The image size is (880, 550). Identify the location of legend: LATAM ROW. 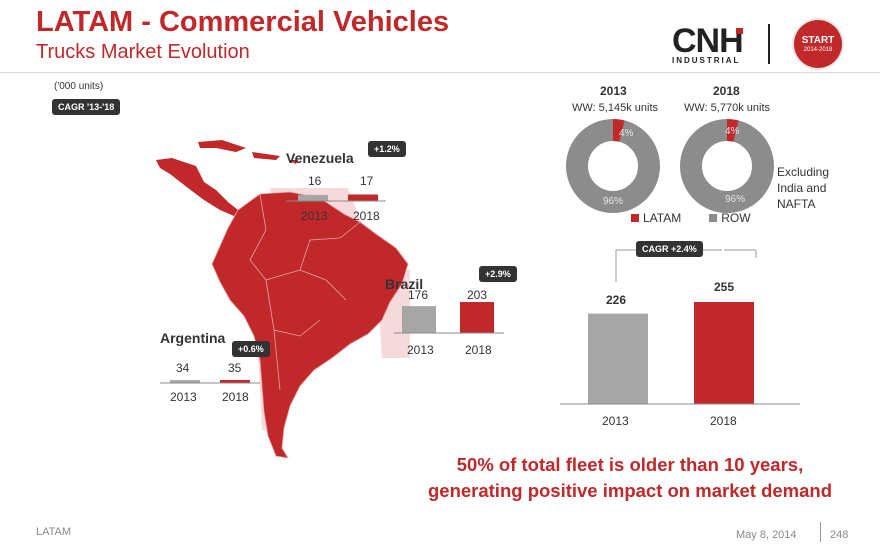
(691, 218).